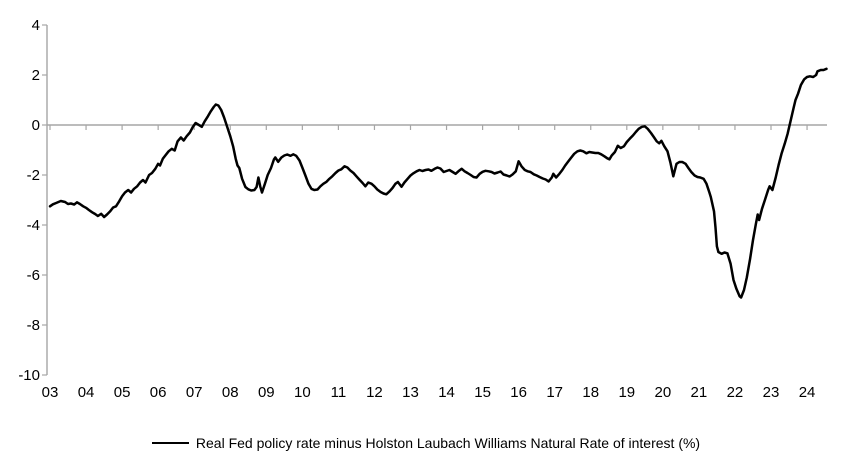 The height and width of the screenshot is (471, 852). I want to click on x-tick-label: 24, so click(807, 392).